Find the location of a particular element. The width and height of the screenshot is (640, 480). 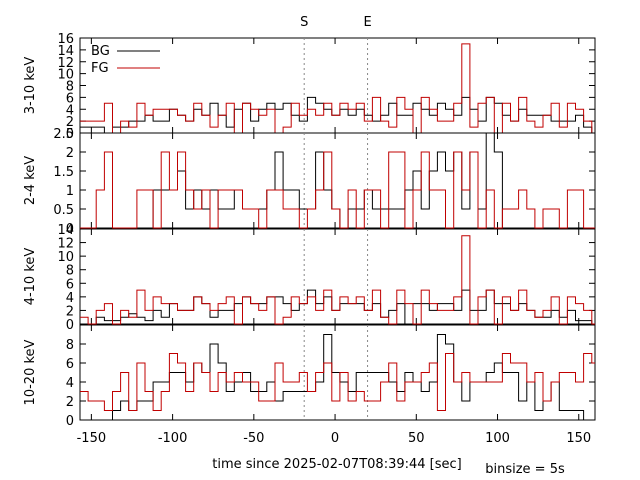

x-tick-label: 100 is located at coordinates (497, 438).